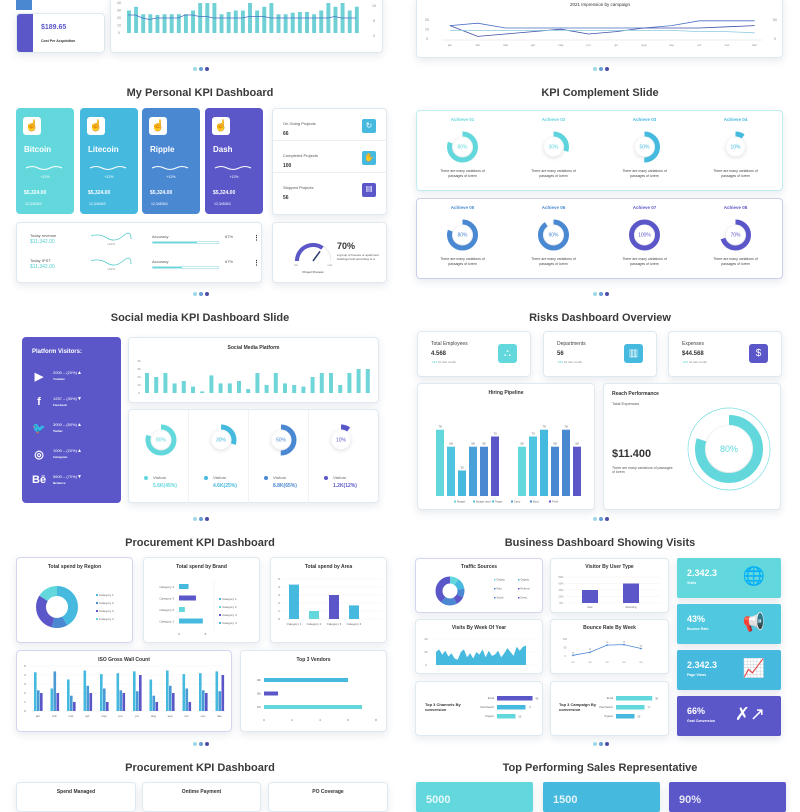  What do you see at coordinates (606, 707) in the screenshot?
I see `category-label: Paid Search` at bounding box center [606, 707].